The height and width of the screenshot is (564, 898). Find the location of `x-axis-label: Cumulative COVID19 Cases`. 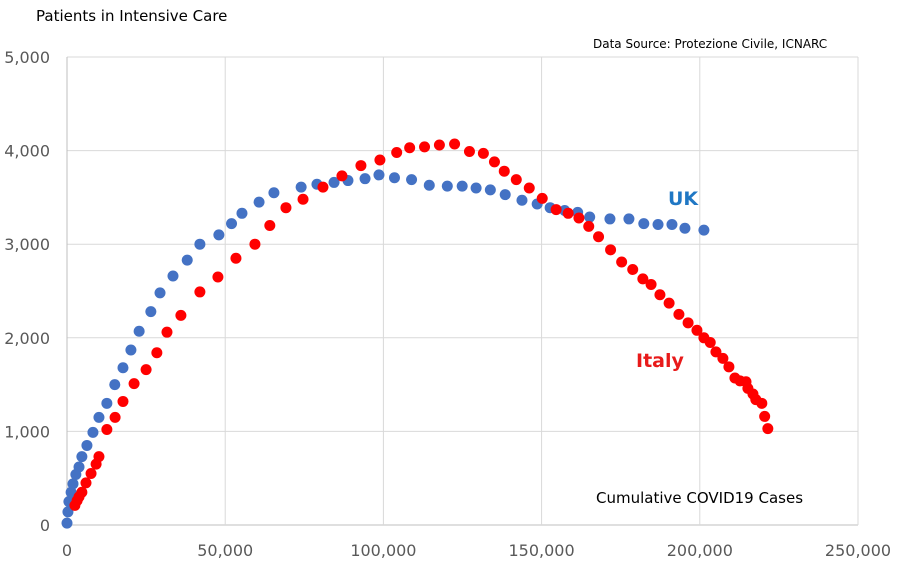

x-axis-label: Cumulative COVID19 Cases is located at coordinates (699, 498).